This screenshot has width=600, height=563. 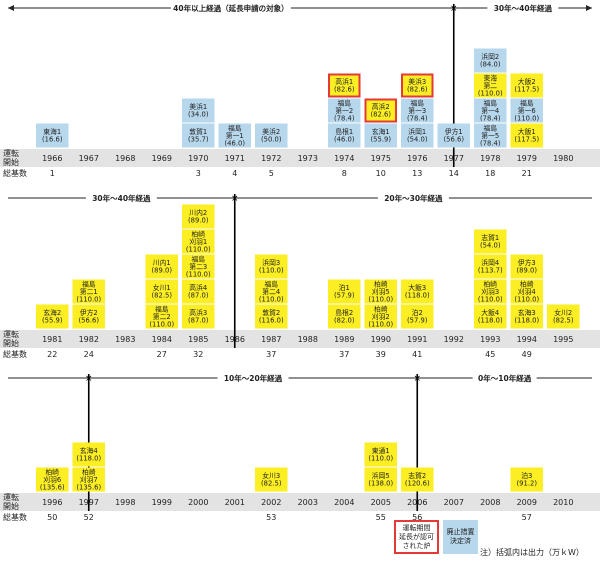 What do you see at coordinates (271, 517) in the screenshot?
I see `total-count: 53` at bounding box center [271, 517].